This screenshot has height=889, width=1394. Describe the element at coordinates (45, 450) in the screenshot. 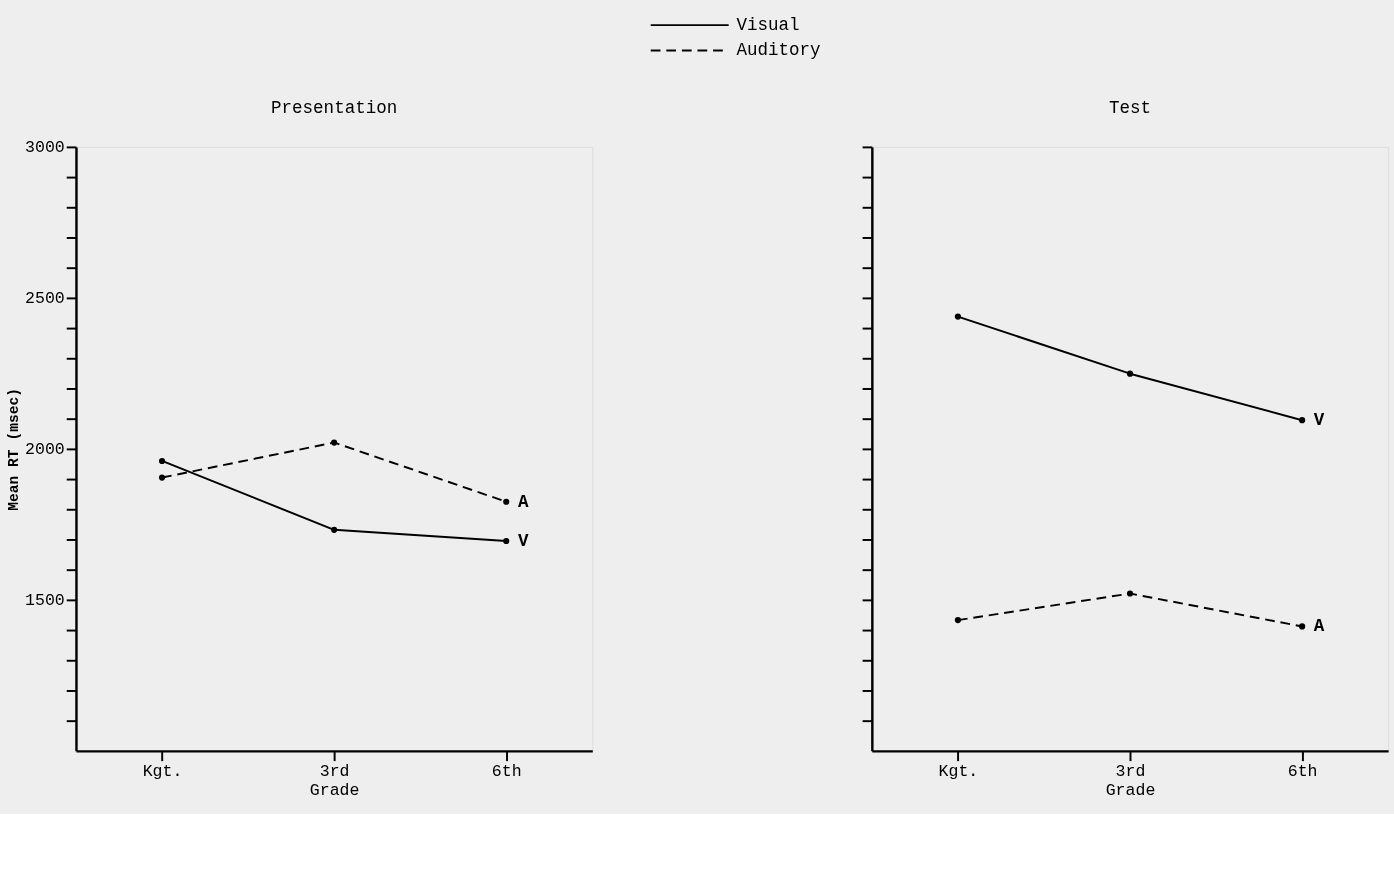

I see `y-tick-label: 2000` at that location.